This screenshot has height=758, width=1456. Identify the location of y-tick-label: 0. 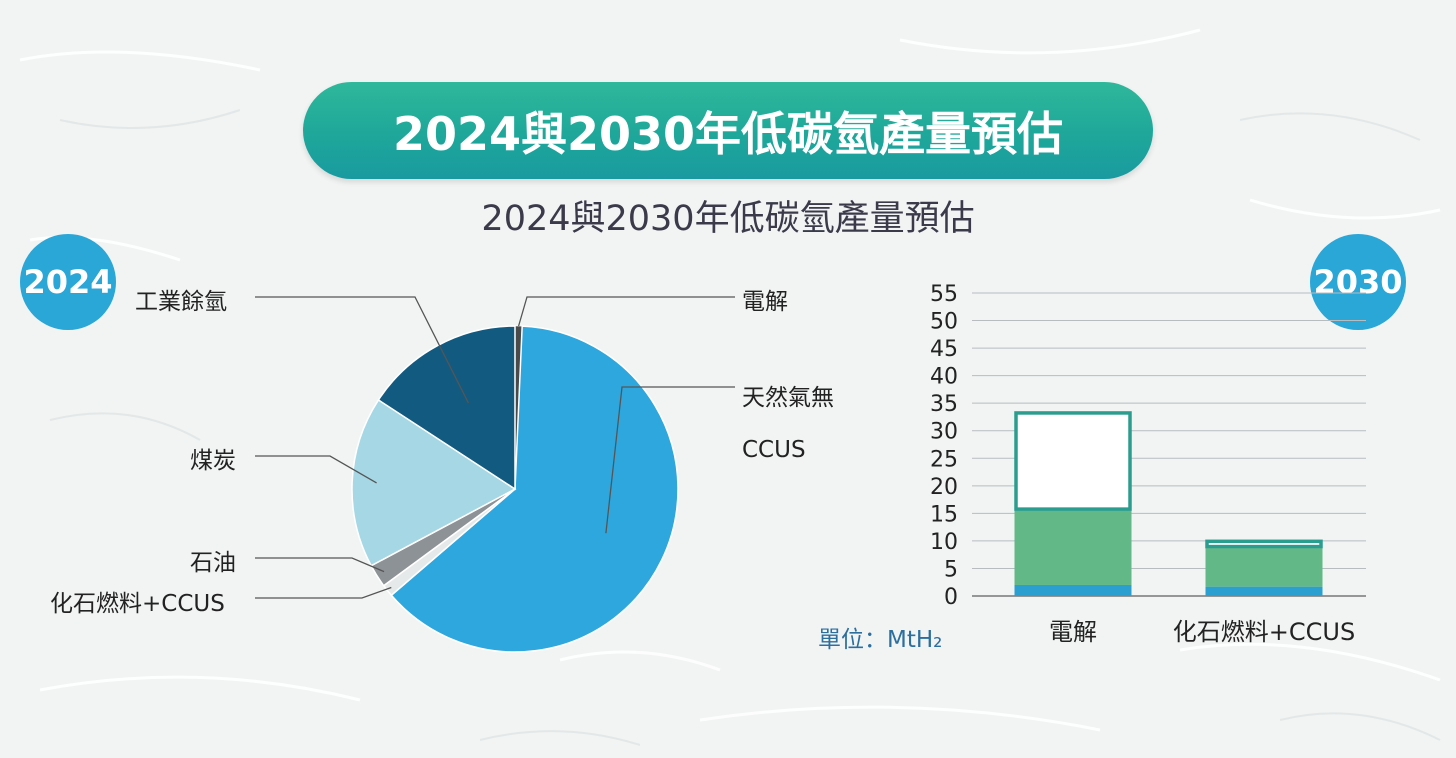
(951, 597).